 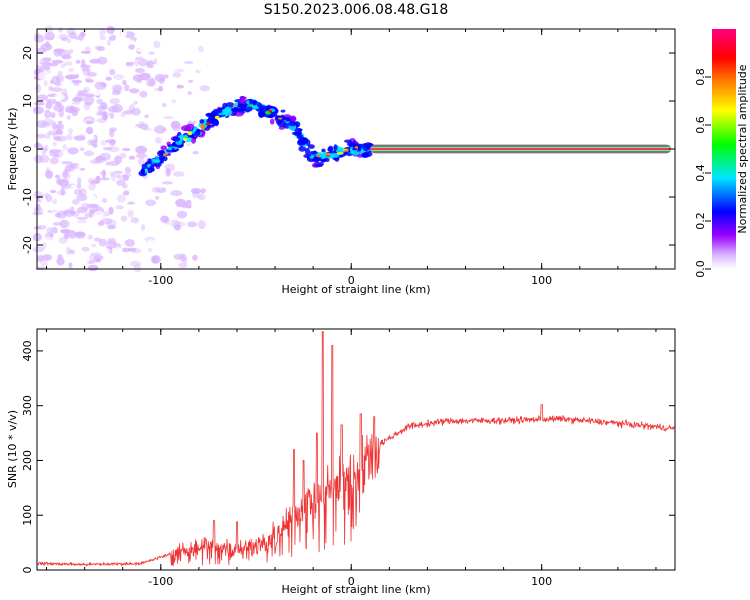 I want to click on colorbar-scale, so click(x=724, y=149).